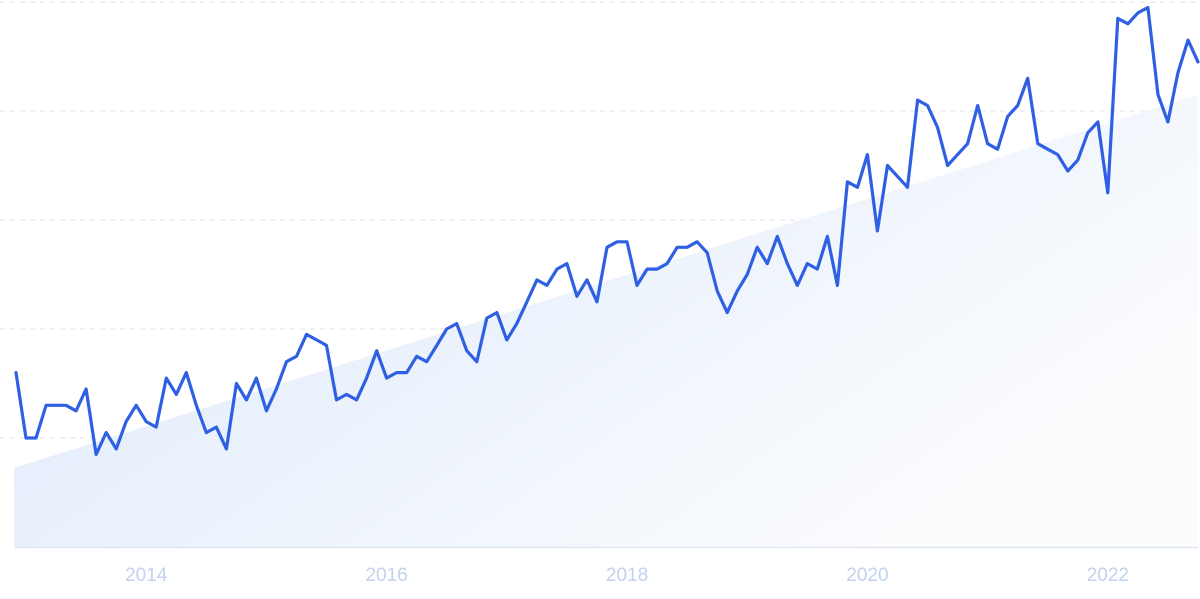 The width and height of the screenshot is (1200, 599). I want to click on x-tick-label: 2014, so click(146, 575).